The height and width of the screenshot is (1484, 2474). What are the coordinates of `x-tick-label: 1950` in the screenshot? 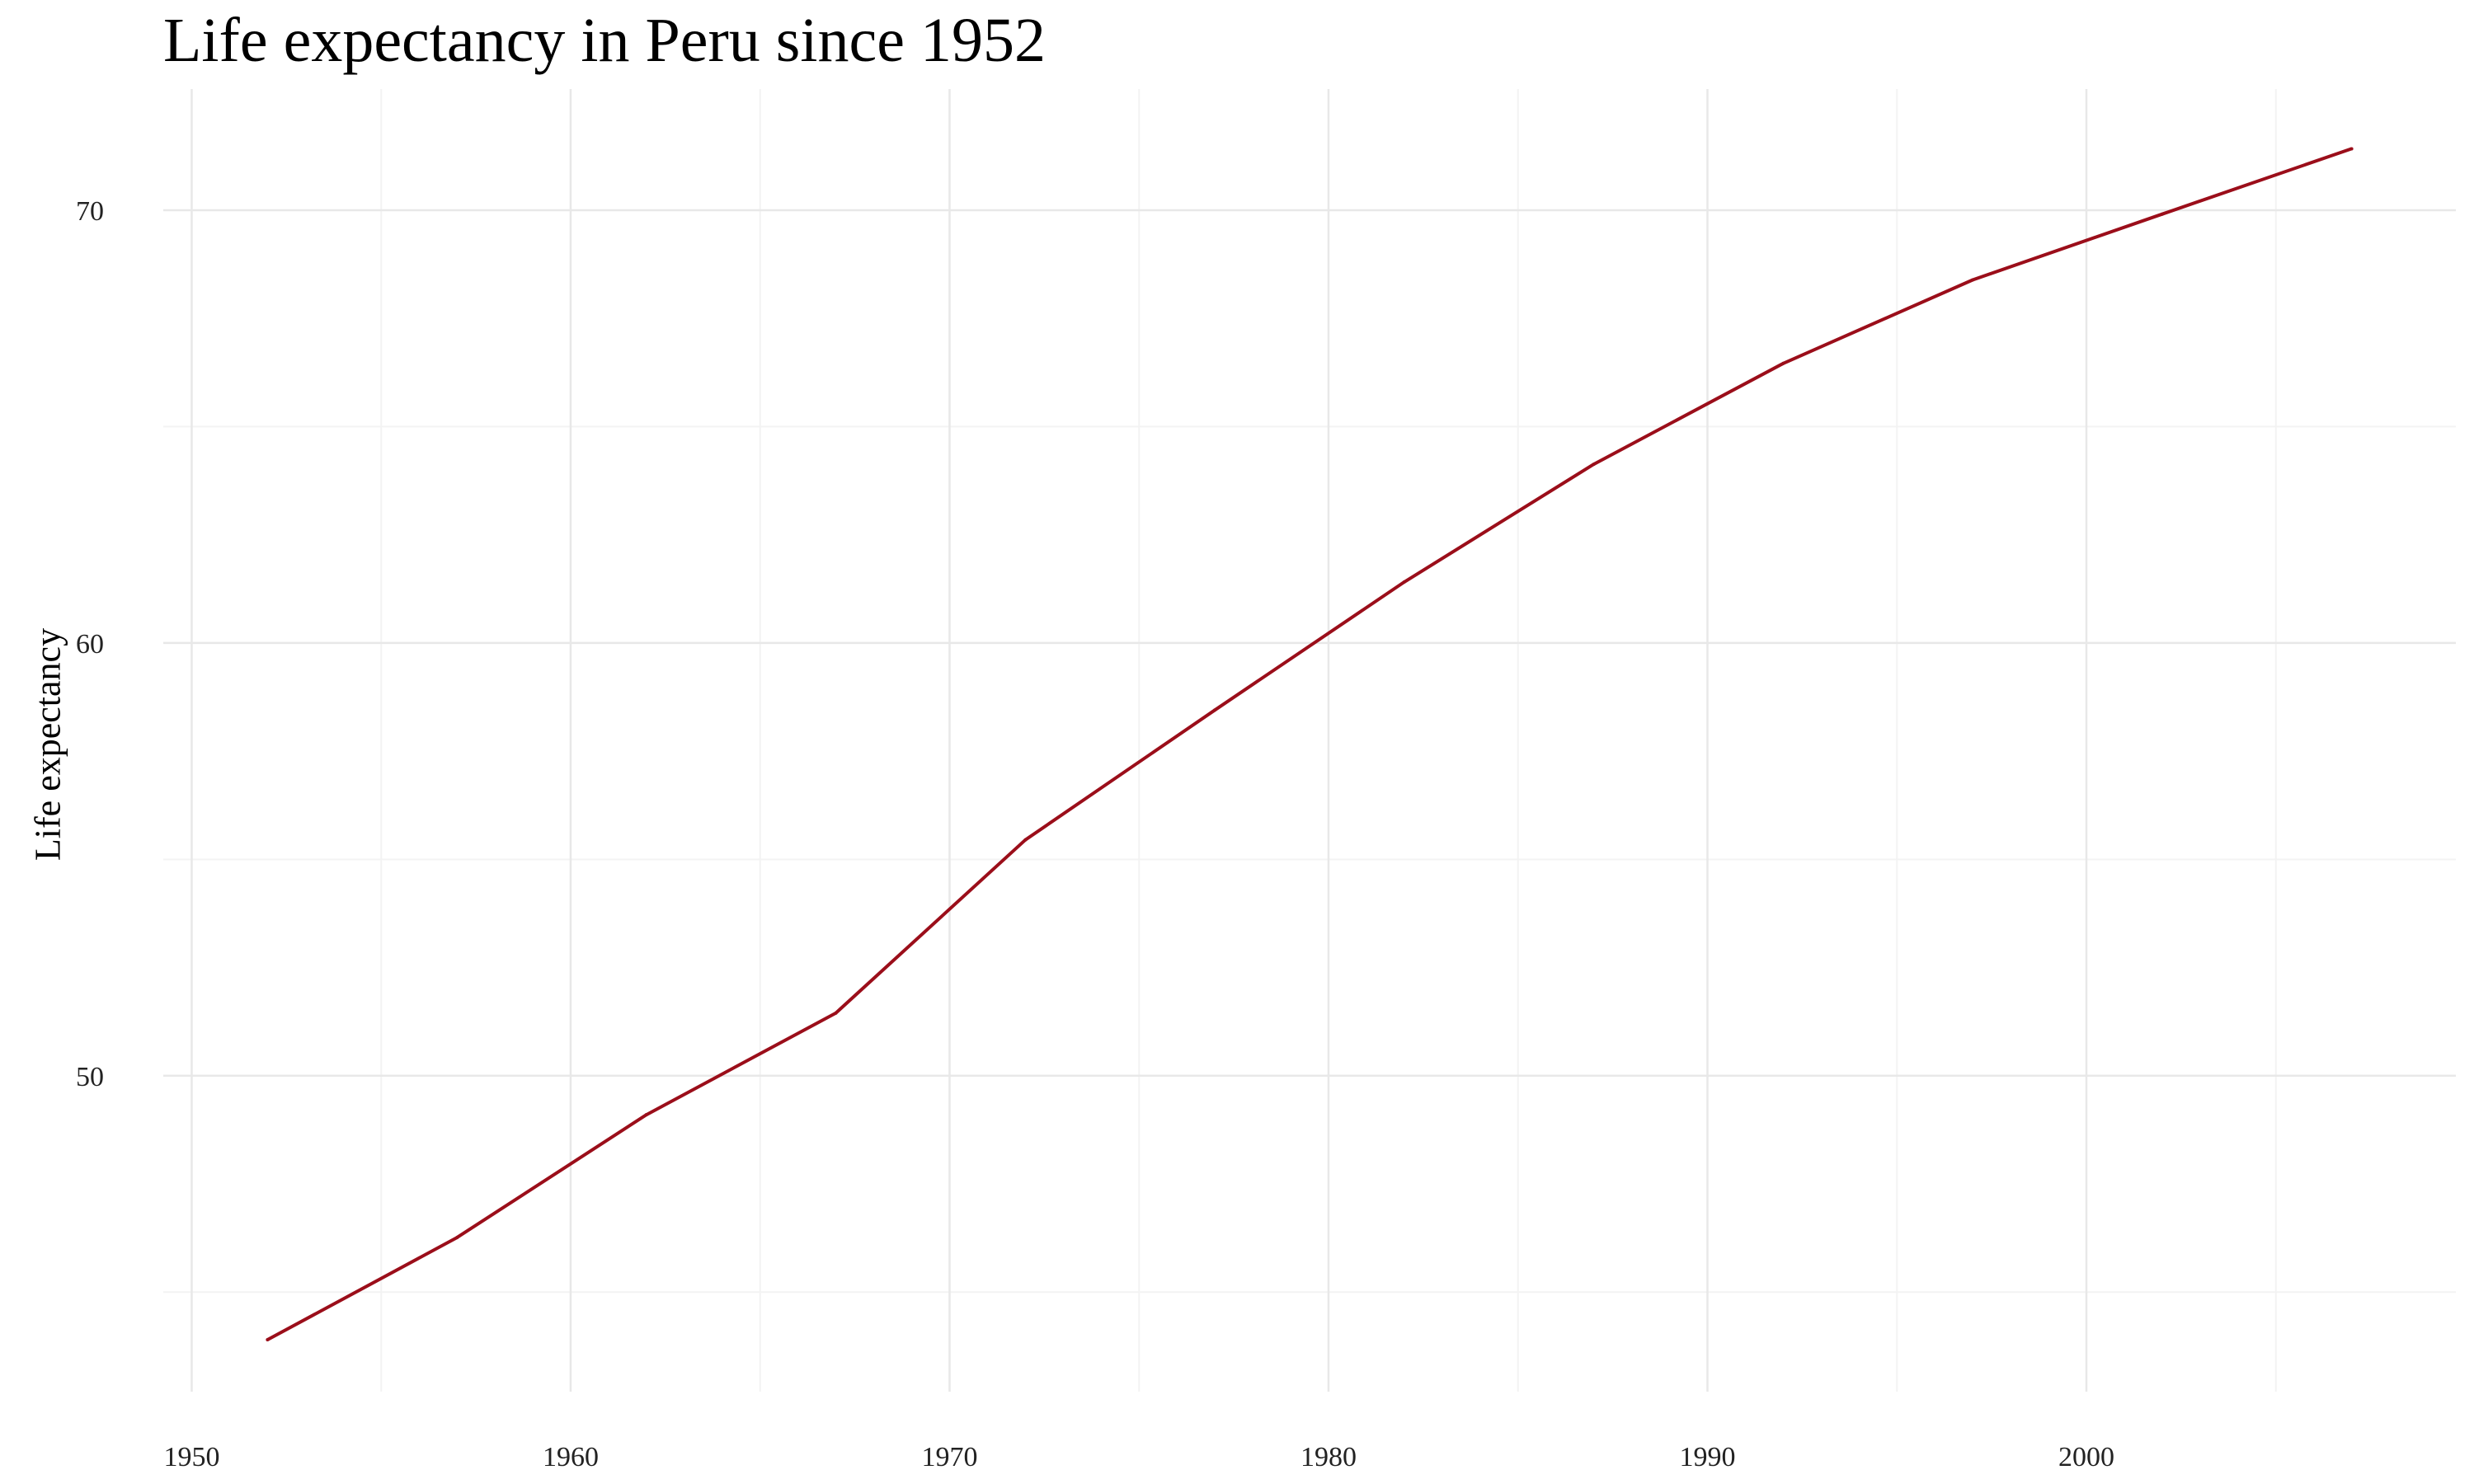 It's located at (191, 1457).